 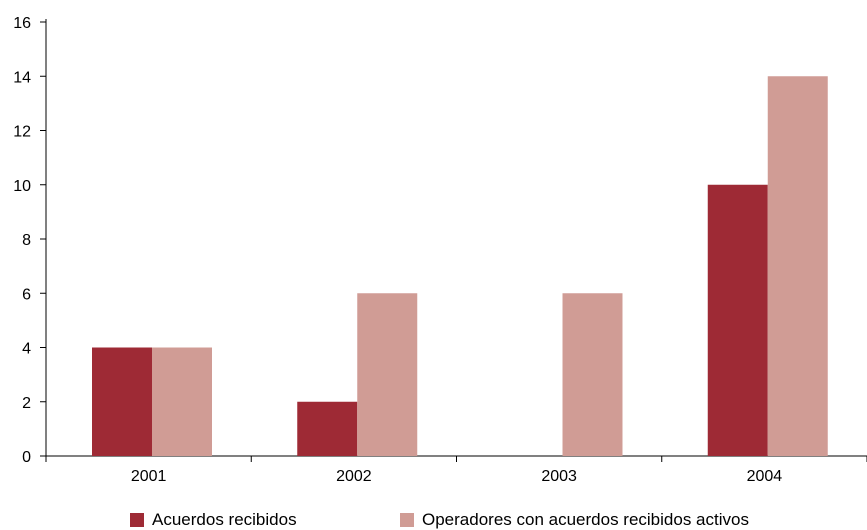 What do you see at coordinates (387, 374) in the screenshot?
I see `bar-series-2-2002` at bounding box center [387, 374].